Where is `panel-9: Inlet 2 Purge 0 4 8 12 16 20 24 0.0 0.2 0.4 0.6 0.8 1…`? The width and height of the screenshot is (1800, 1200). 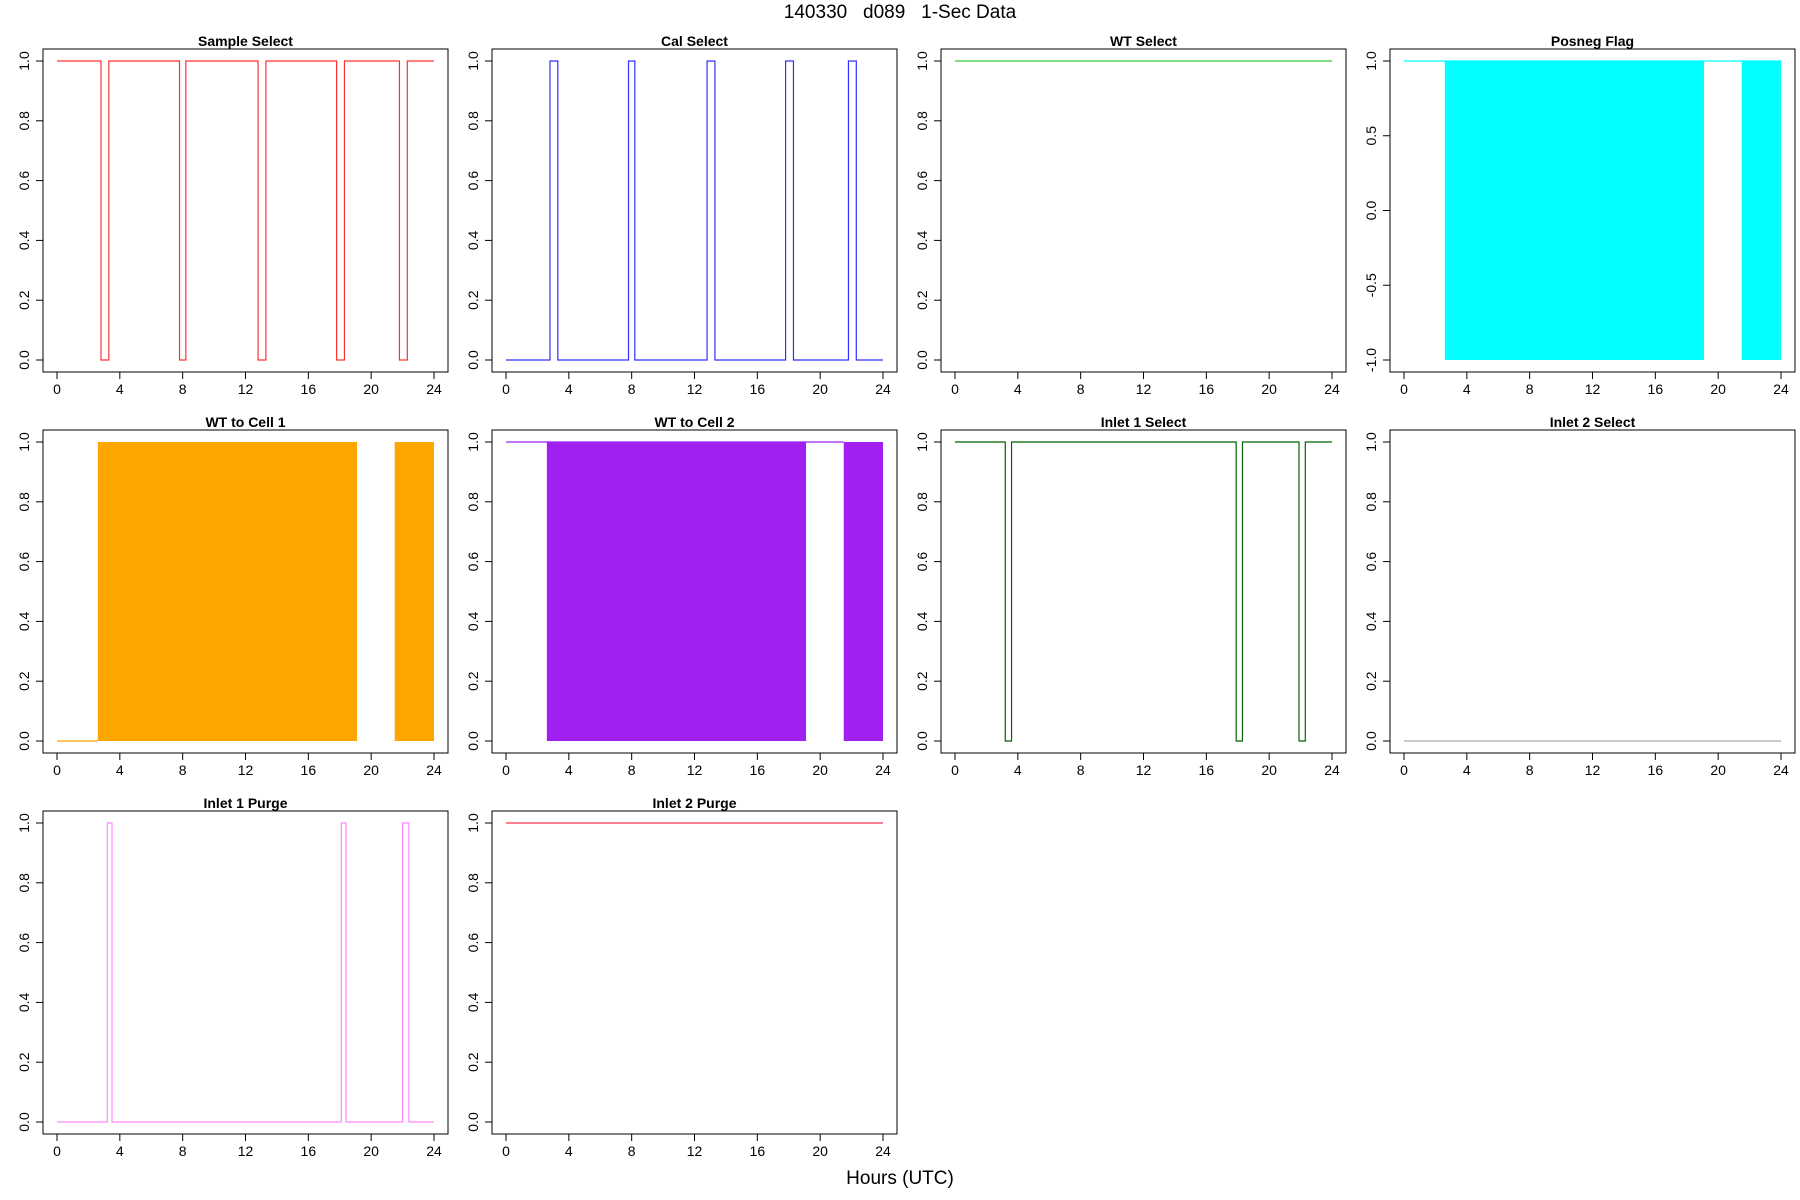 panel-9: Inlet 2 Purge 0 4 8 12 16 20 24 0.0 0.2 0.4 0.6 0.8 1… is located at coordinates (681, 977).